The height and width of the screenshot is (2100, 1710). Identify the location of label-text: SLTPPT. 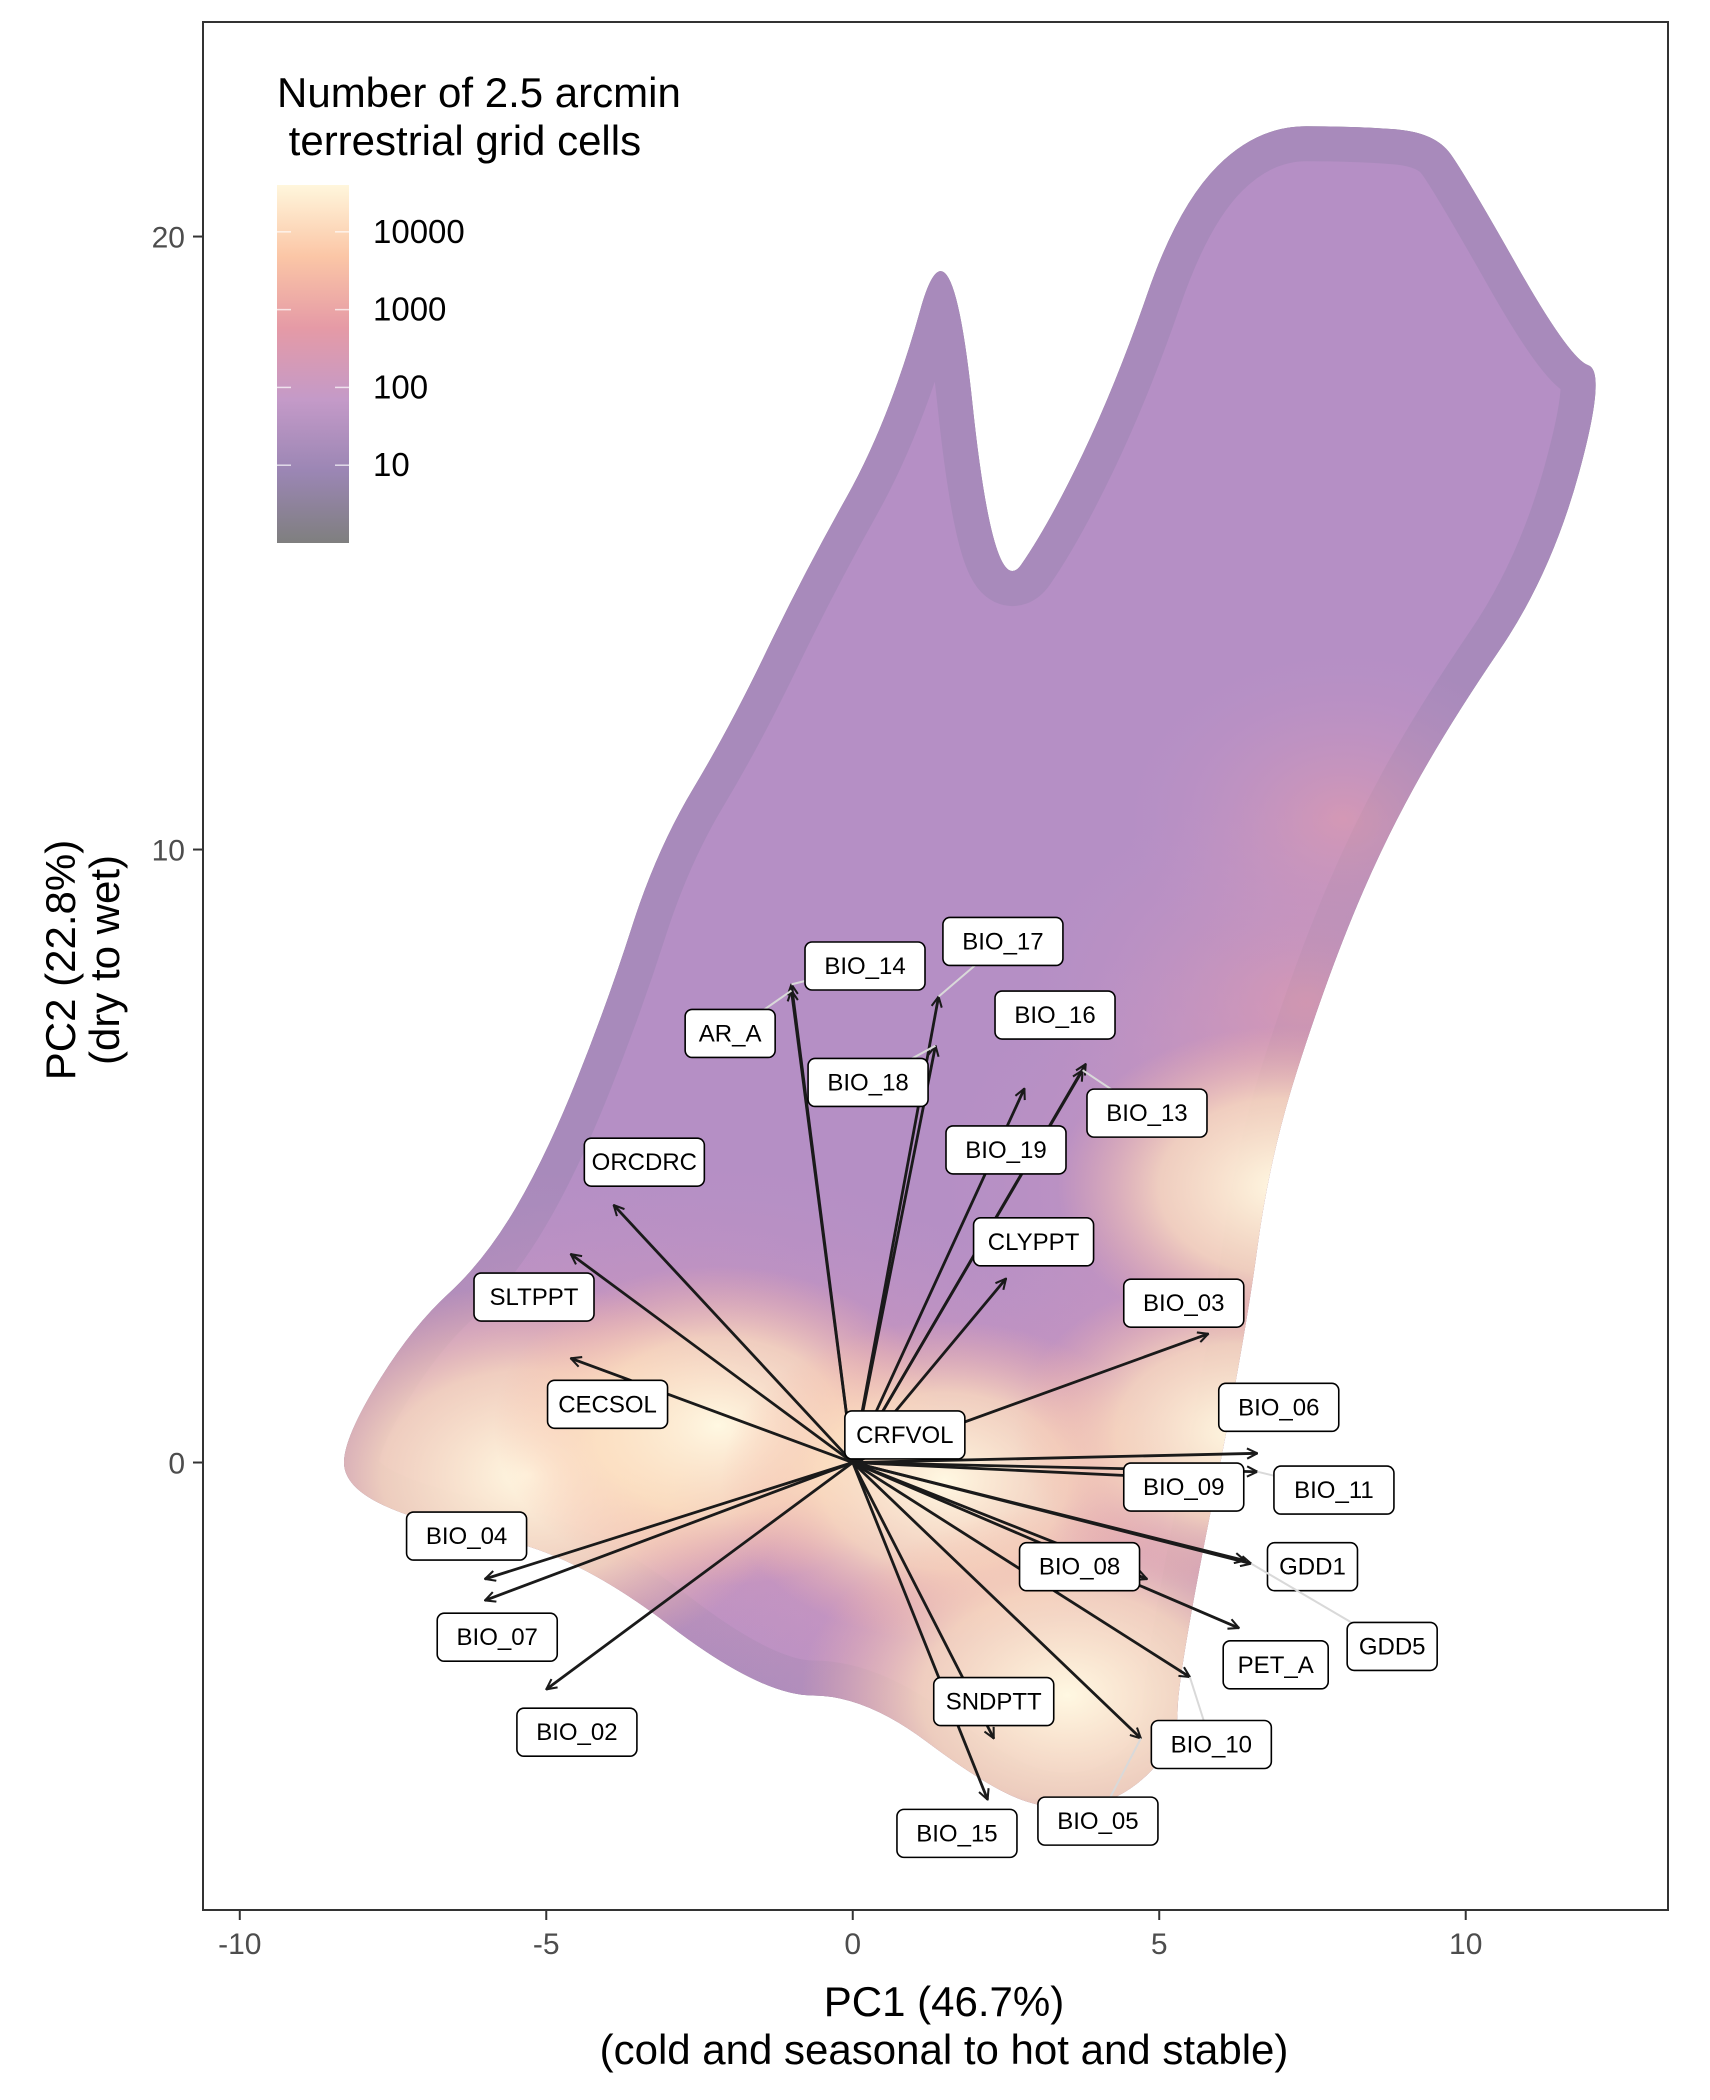
(534, 1297).